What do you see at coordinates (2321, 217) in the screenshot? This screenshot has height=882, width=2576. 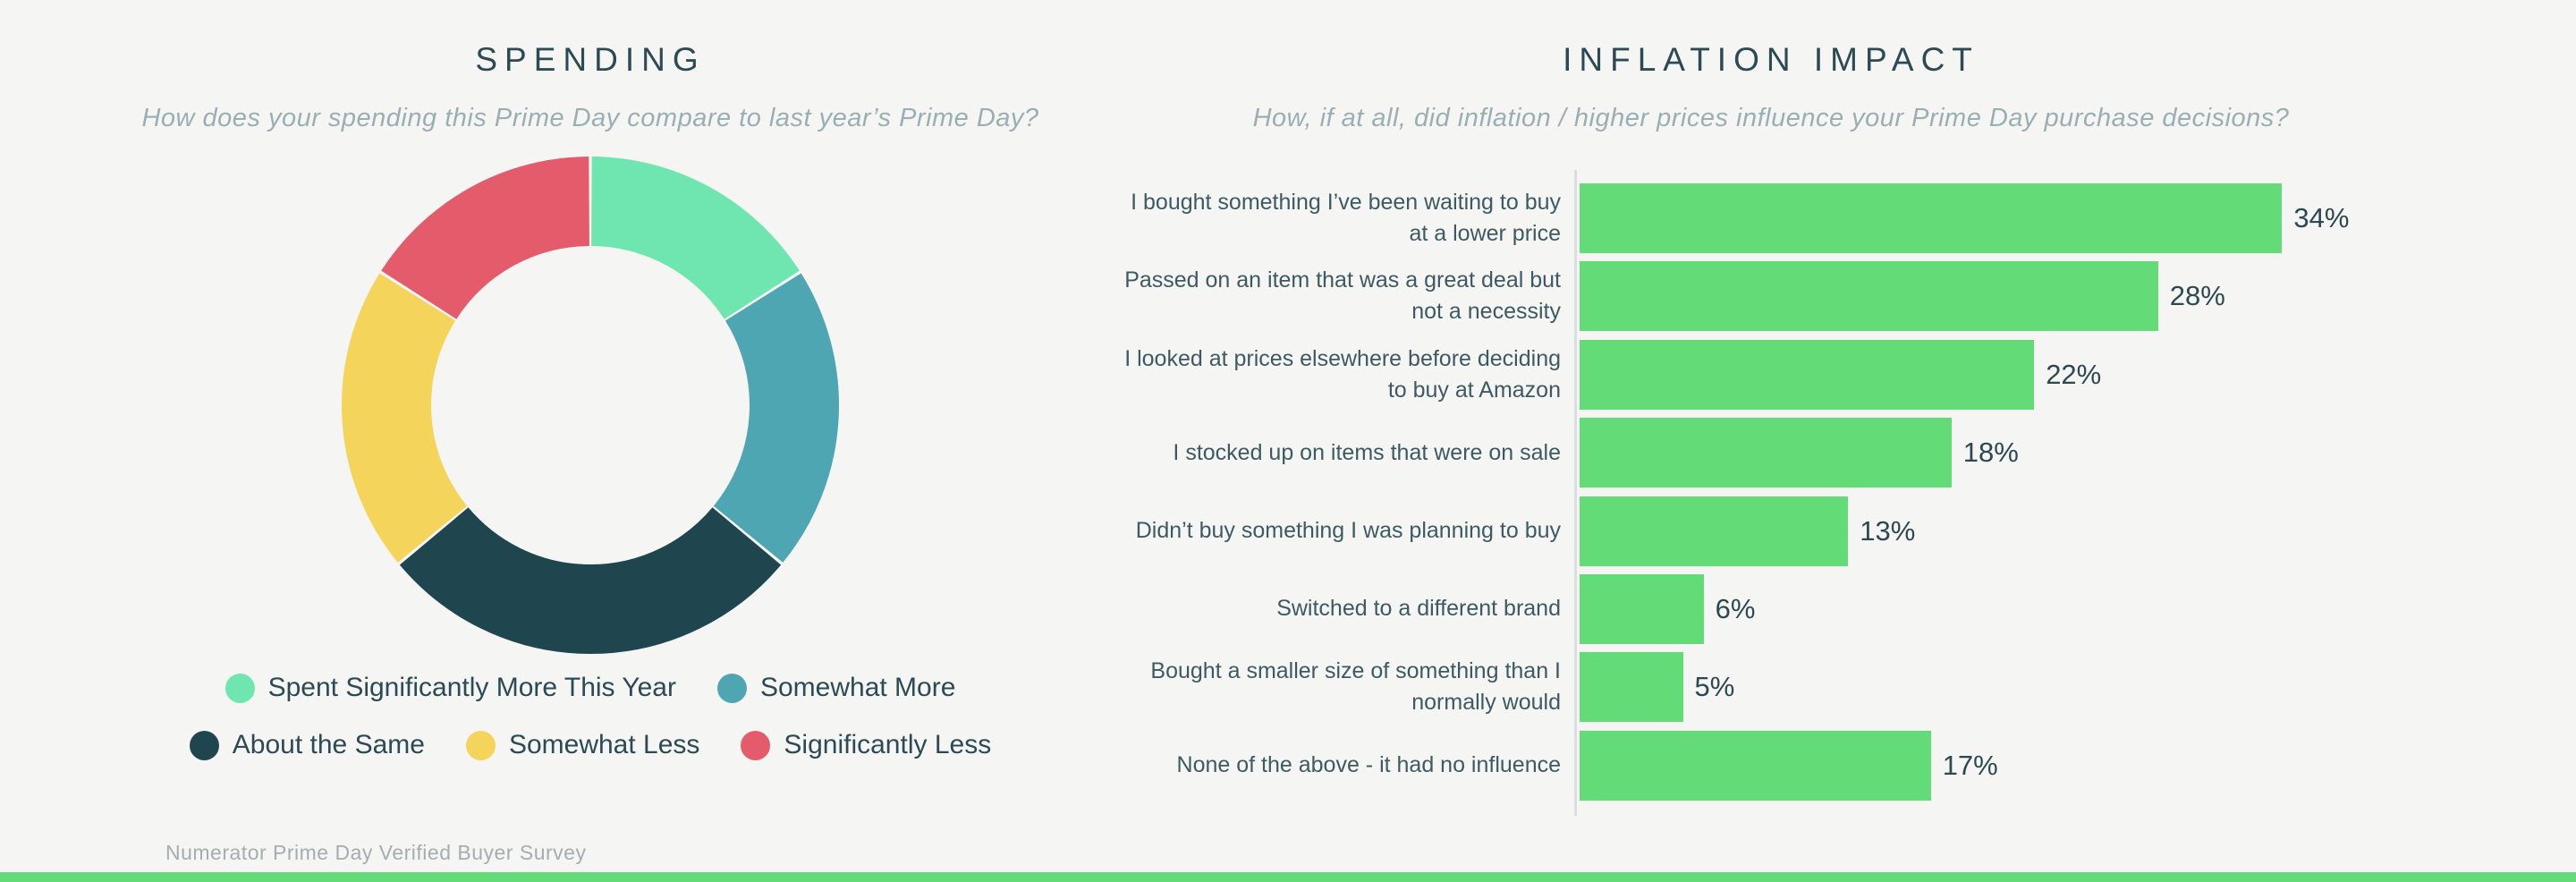 I see `bar-value-label: 34%` at bounding box center [2321, 217].